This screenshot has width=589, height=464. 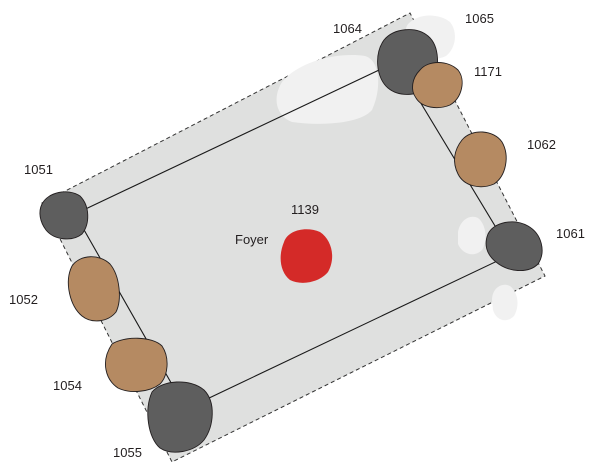 I want to click on label-1171: 1171, so click(x=488, y=71).